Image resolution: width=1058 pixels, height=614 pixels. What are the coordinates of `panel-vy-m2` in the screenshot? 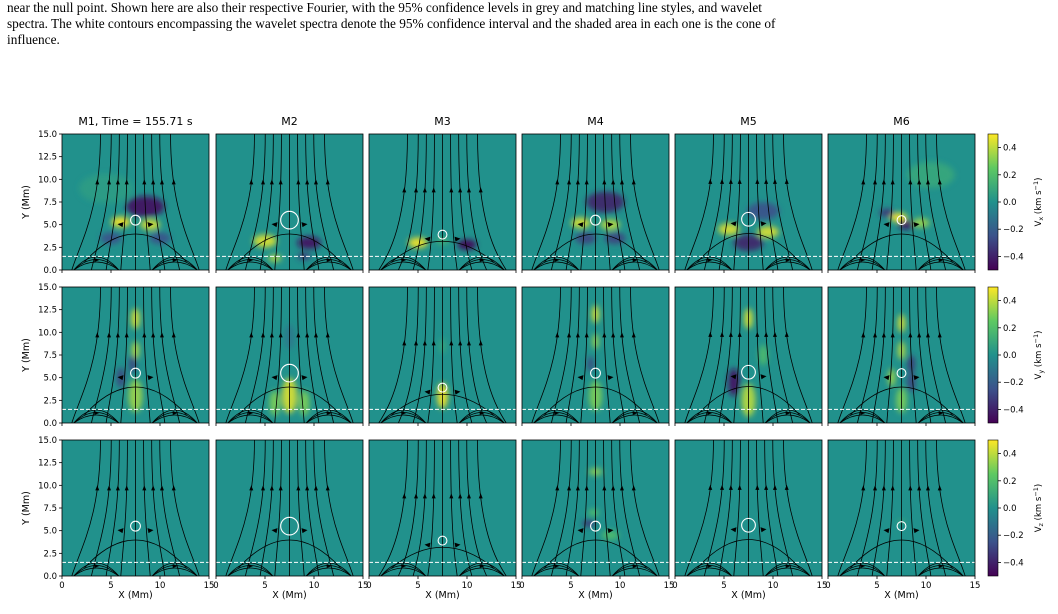 It's located at (289, 356).